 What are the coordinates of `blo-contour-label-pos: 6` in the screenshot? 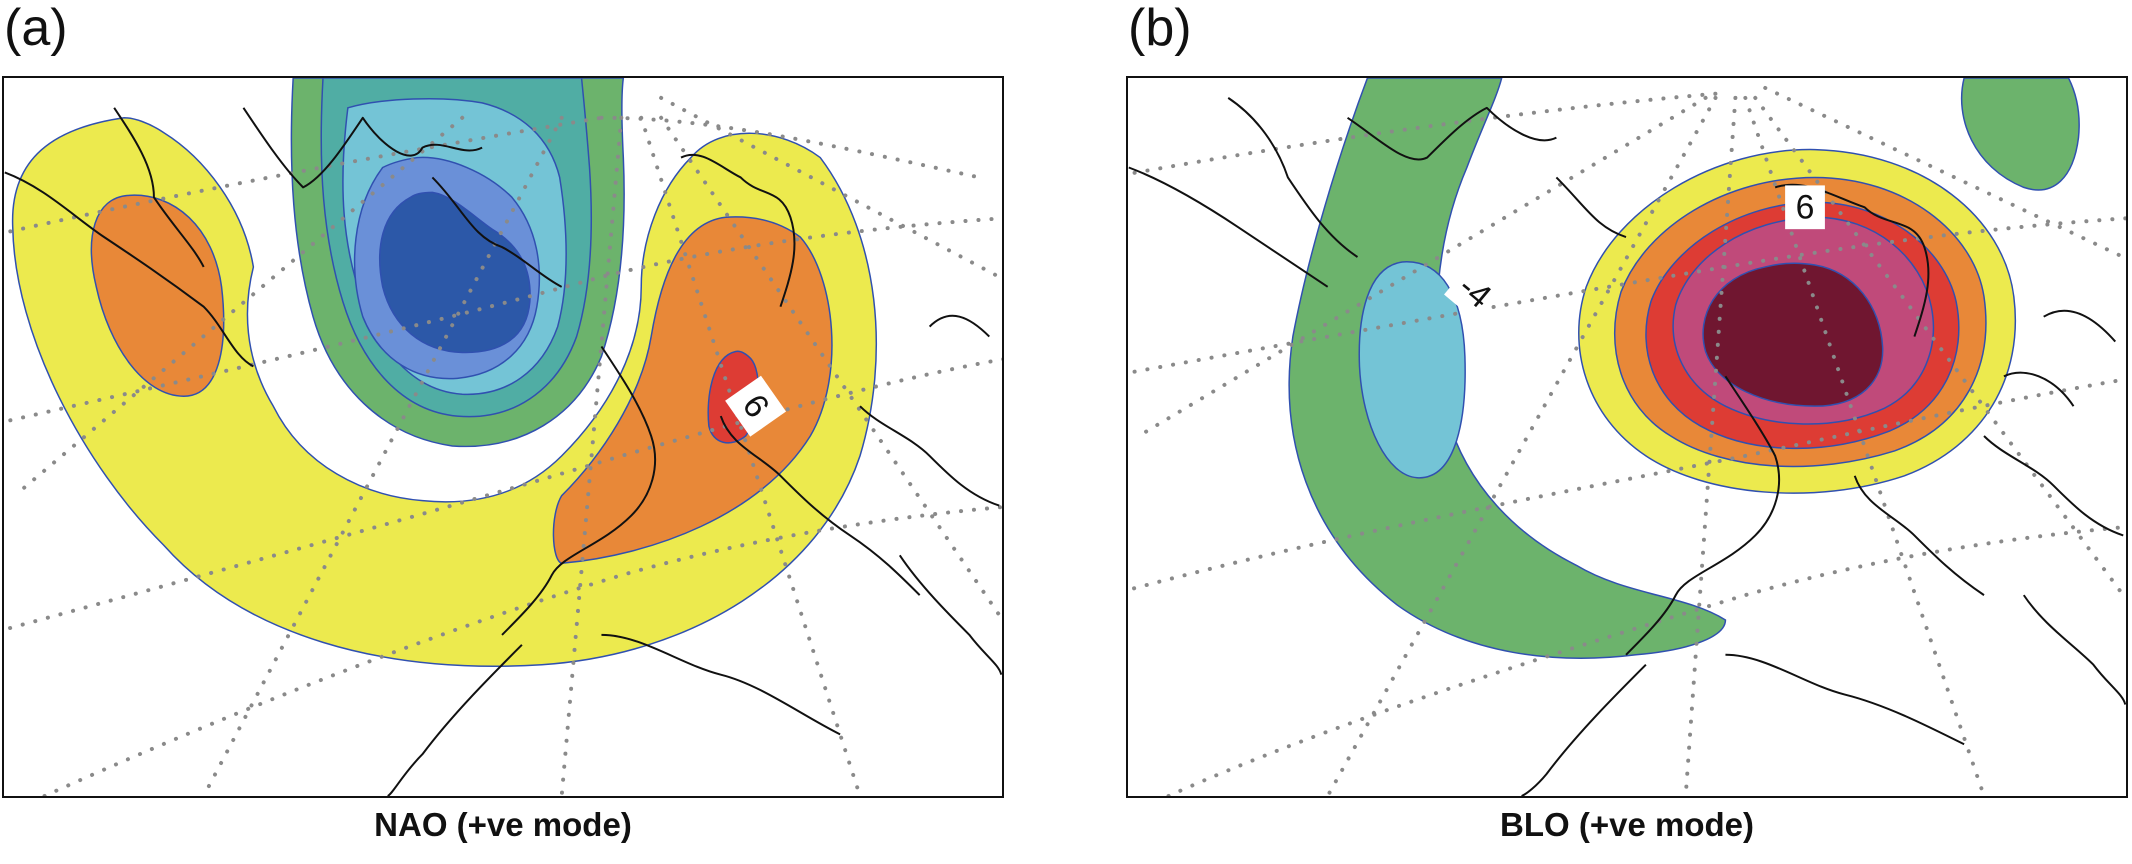 It's located at (1805, 207).